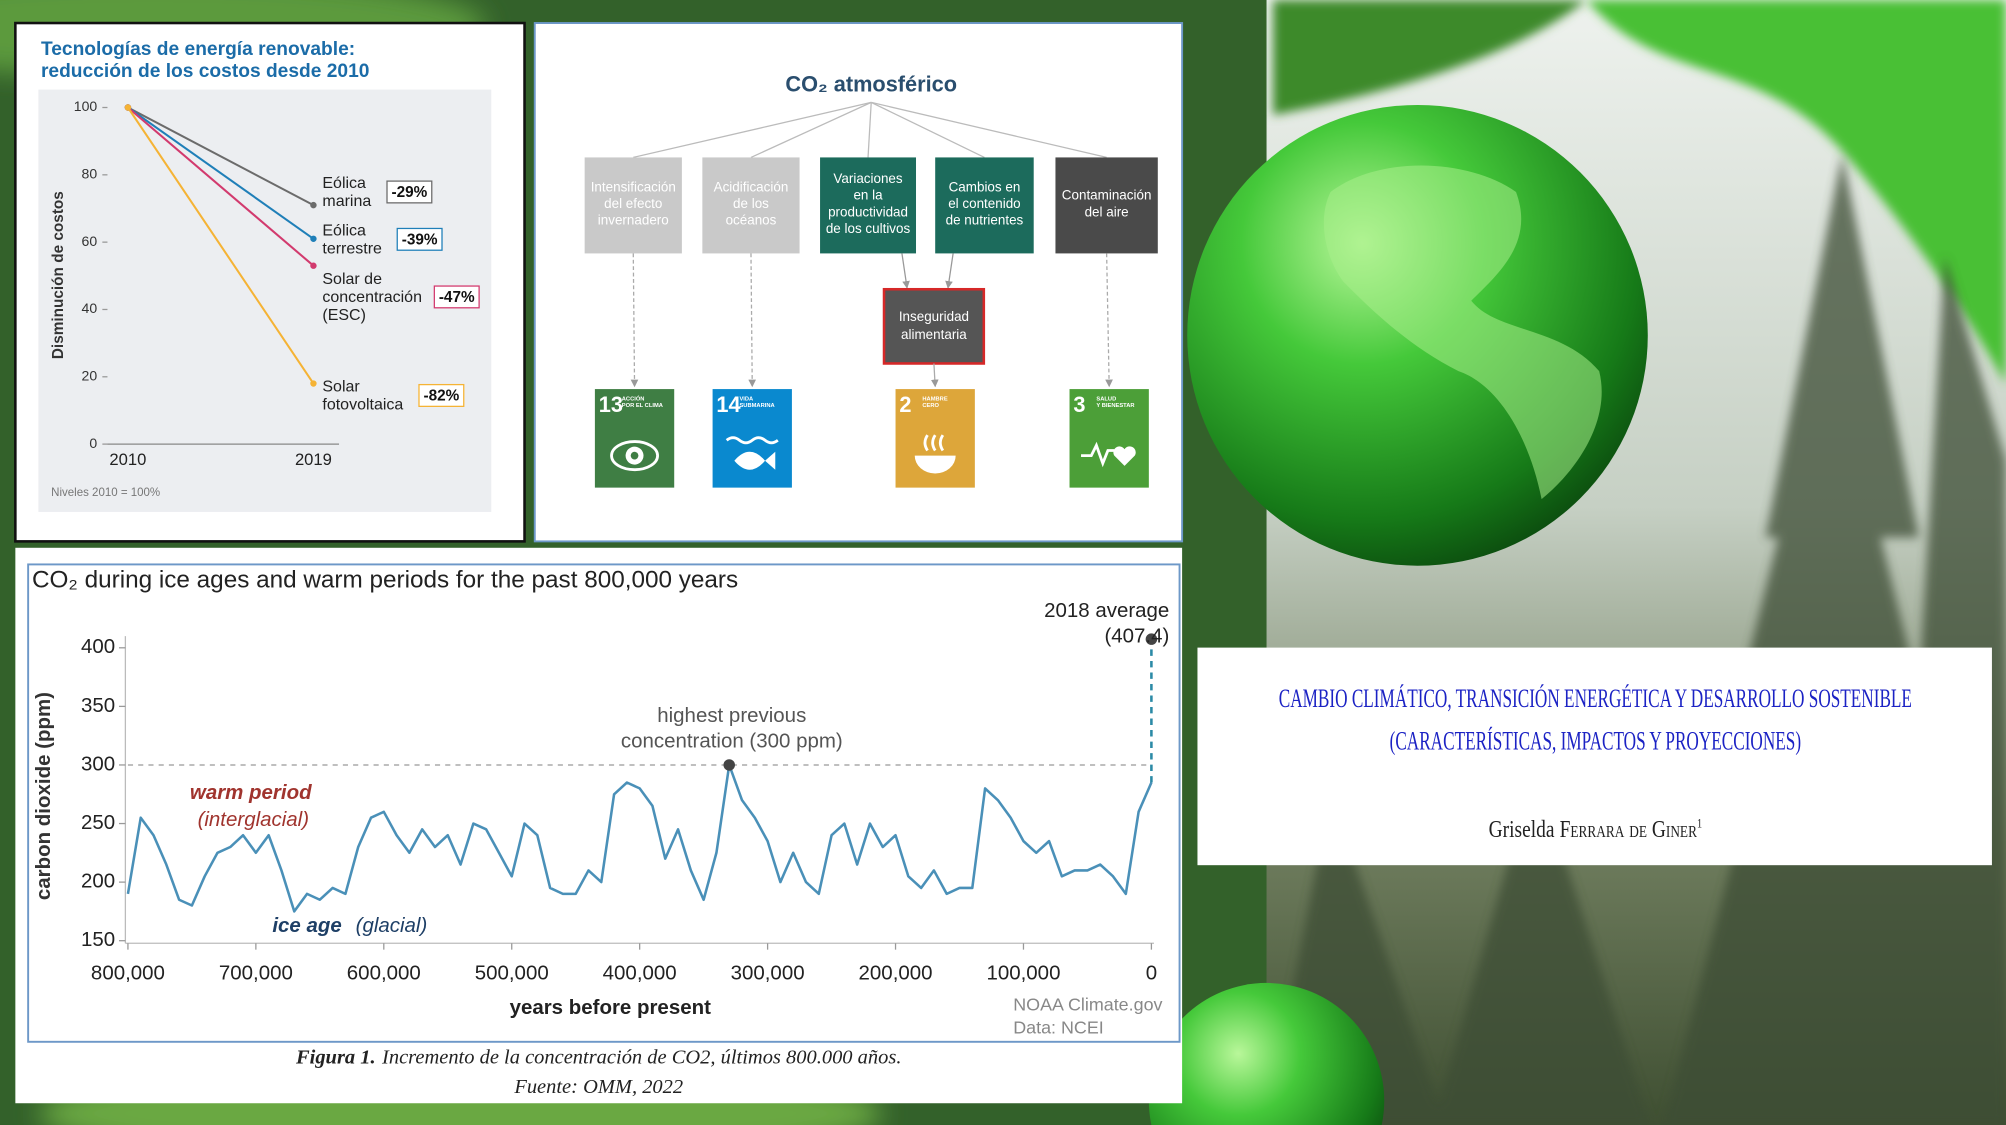 The image size is (2006, 1125). What do you see at coordinates (419, 239) in the screenshot?
I see `change-label: -39%` at bounding box center [419, 239].